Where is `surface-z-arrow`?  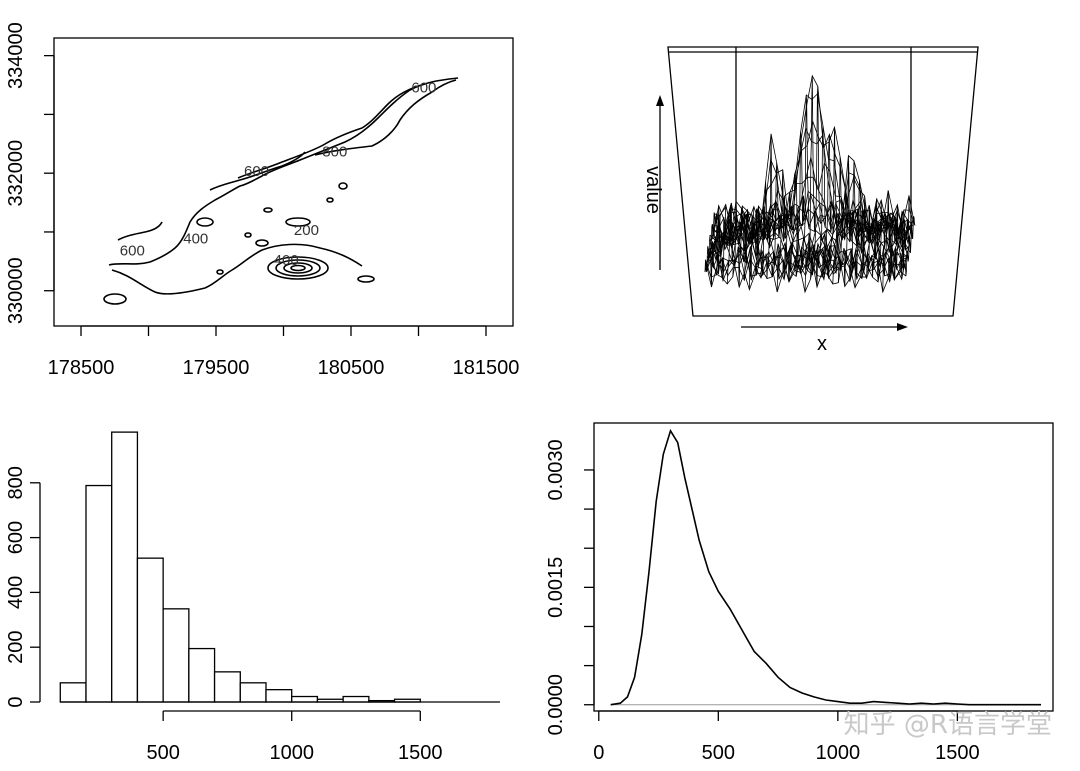 surface-z-arrow is located at coordinates (660, 182).